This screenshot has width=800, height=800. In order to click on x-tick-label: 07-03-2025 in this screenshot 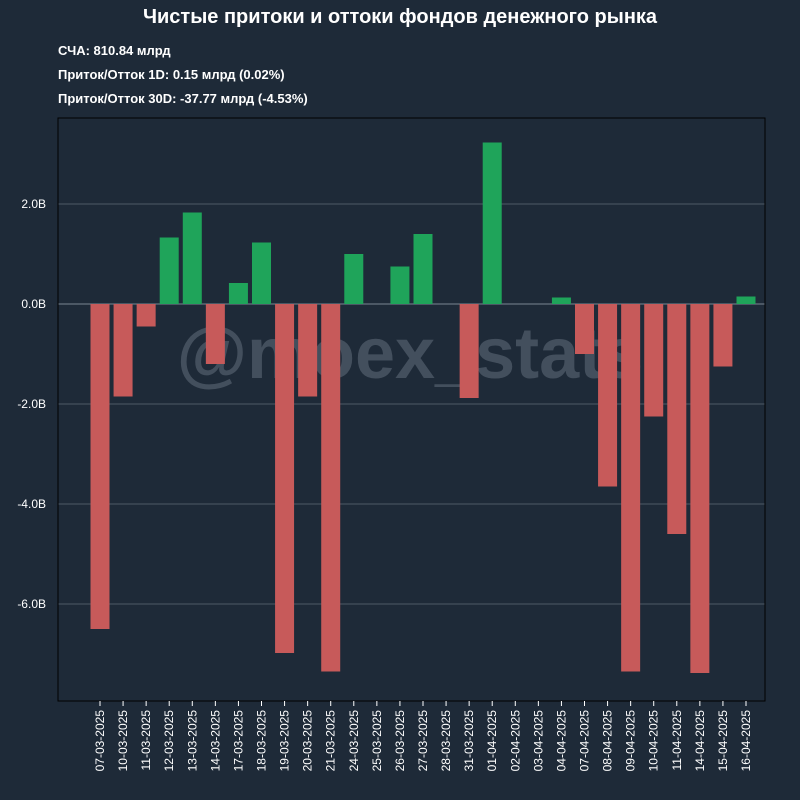, I will do `click(100, 741)`.